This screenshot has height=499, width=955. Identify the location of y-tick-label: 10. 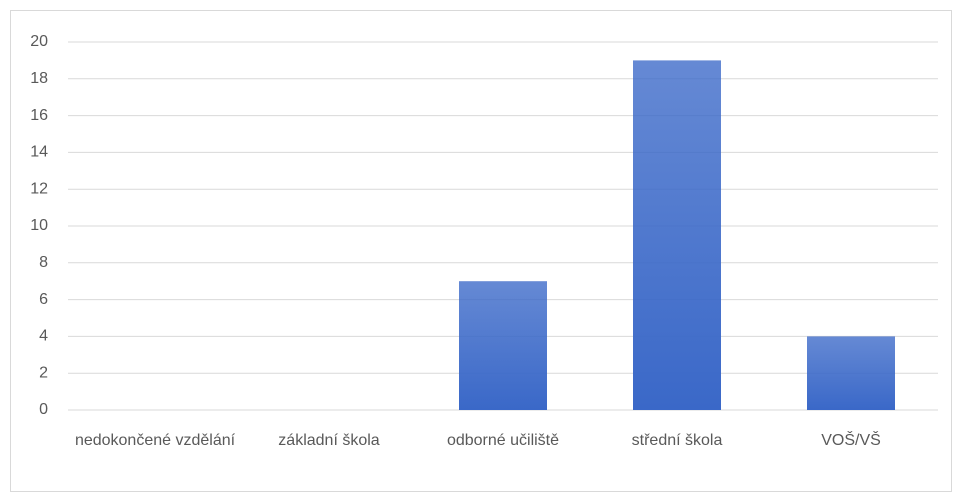
(39, 225).